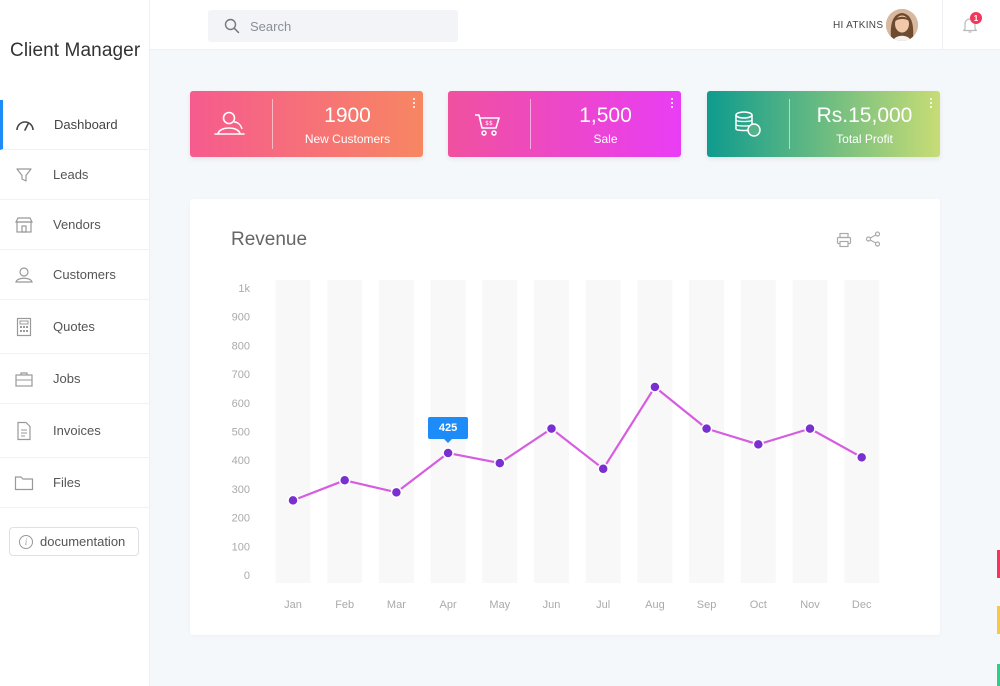 Image resolution: width=1000 pixels, height=686 pixels. I want to click on sidebar-item-label: Customers, so click(84, 274).